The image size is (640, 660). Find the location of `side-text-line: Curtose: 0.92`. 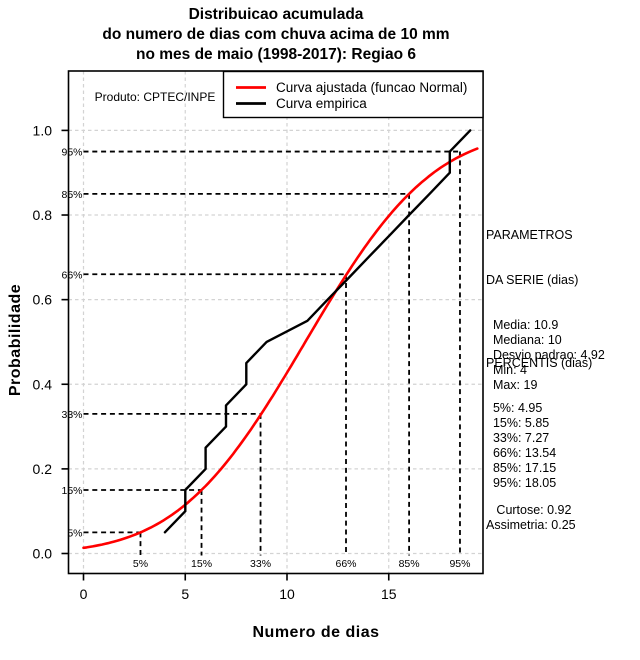

side-text-line: Curtose: 0.92 is located at coordinates (529, 510).